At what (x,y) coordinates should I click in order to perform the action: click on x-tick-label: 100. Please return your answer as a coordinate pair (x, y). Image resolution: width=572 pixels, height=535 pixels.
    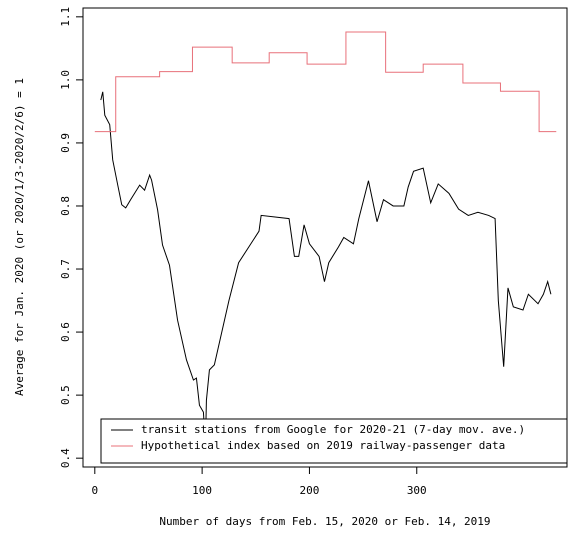
    Looking at the image, I should click on (202, 490).